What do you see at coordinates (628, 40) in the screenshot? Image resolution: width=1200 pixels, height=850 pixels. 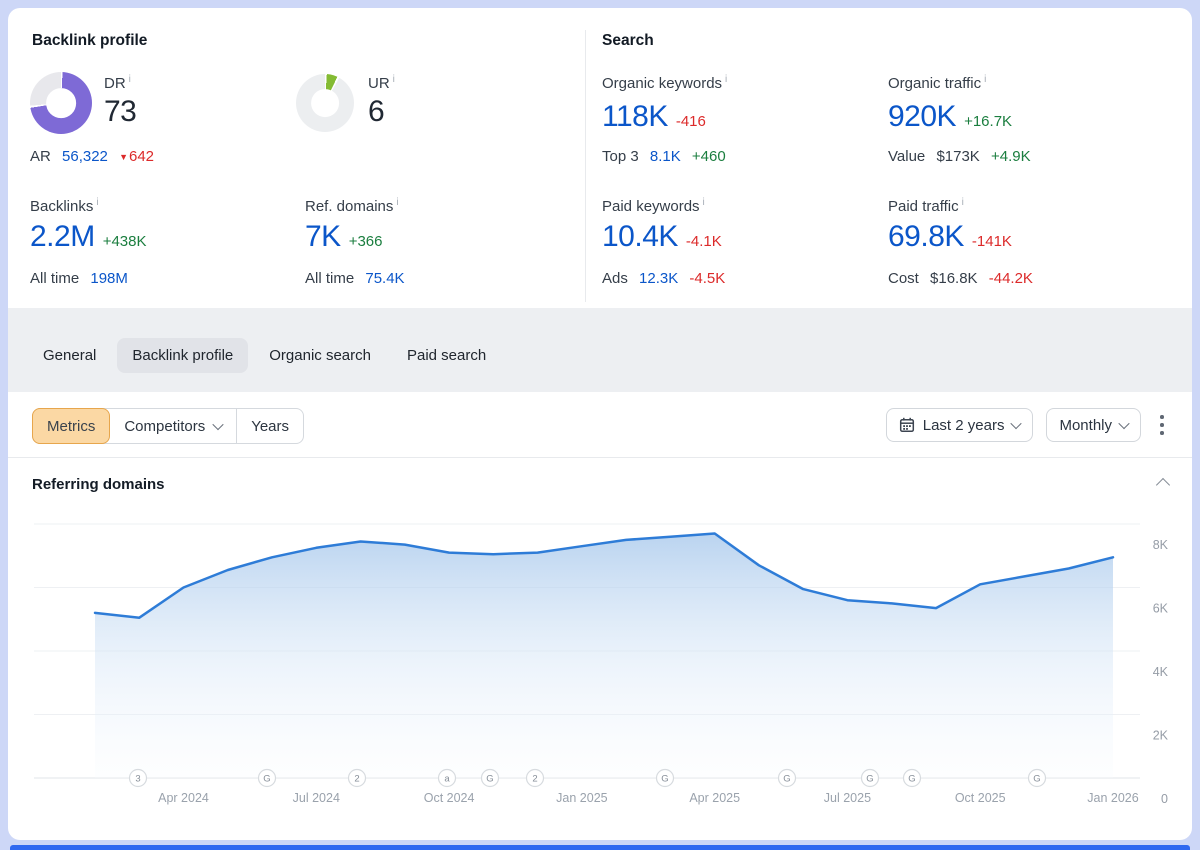 I see `search-title: Search` at bounding box center [628, 40].